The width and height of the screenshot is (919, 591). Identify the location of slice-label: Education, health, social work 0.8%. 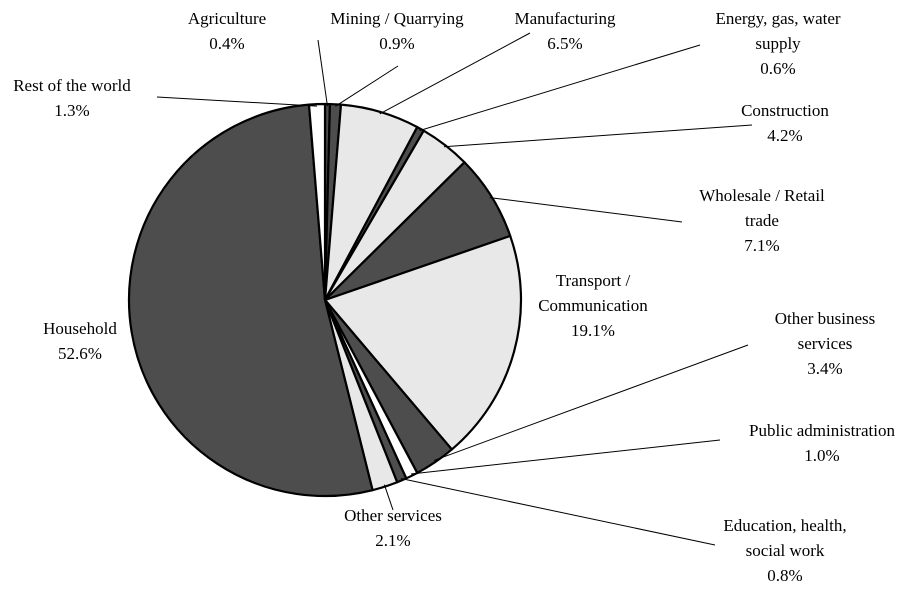
(785, 550).